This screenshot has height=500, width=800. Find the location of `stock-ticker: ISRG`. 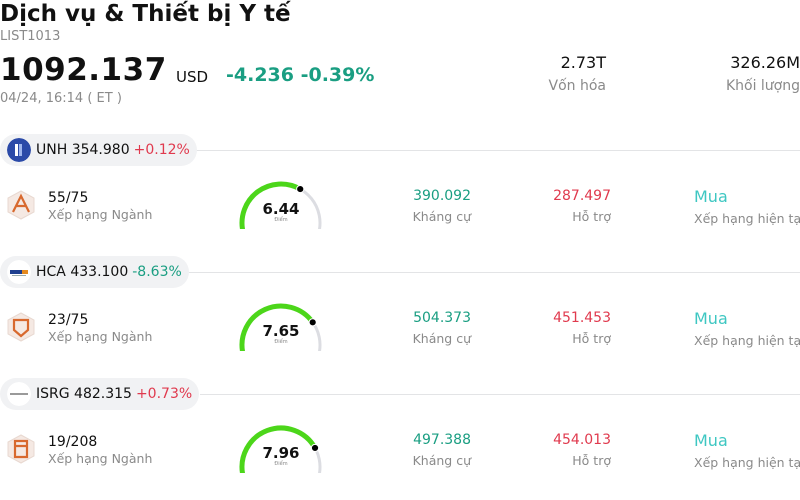

stock-ticker: ISRG is located at coordinates (53, 394).